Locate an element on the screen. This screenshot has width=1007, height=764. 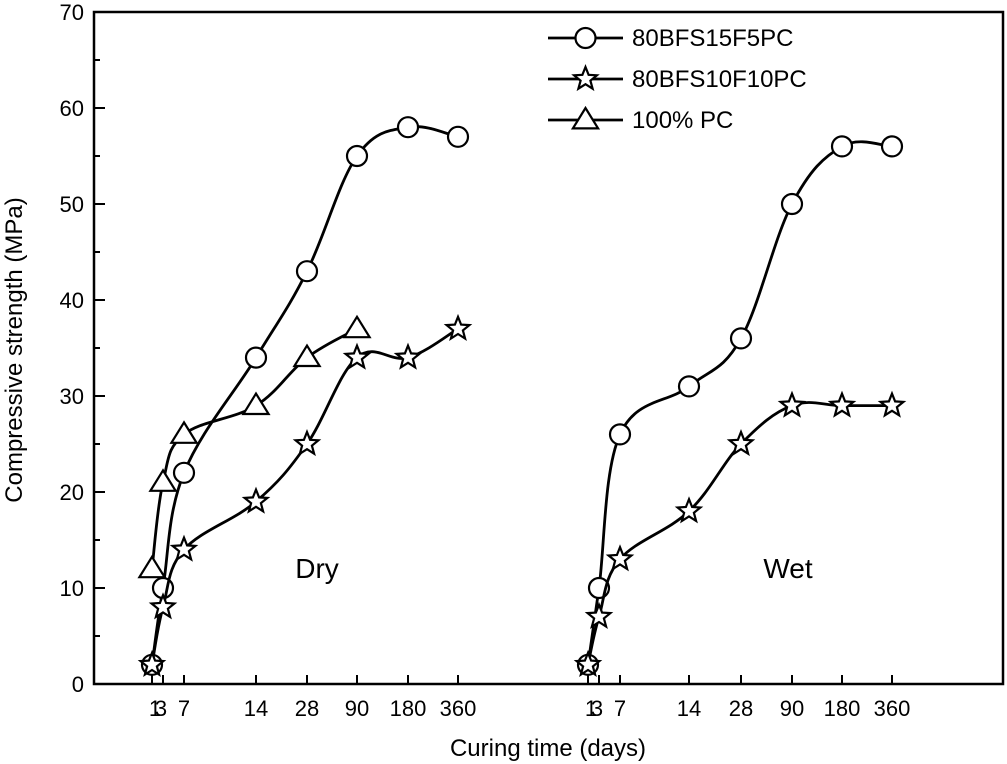
x-axis: 13 7 14 28 90 180 360 13 7 14 28 90 180 360 is located at coordinates (529, 698).